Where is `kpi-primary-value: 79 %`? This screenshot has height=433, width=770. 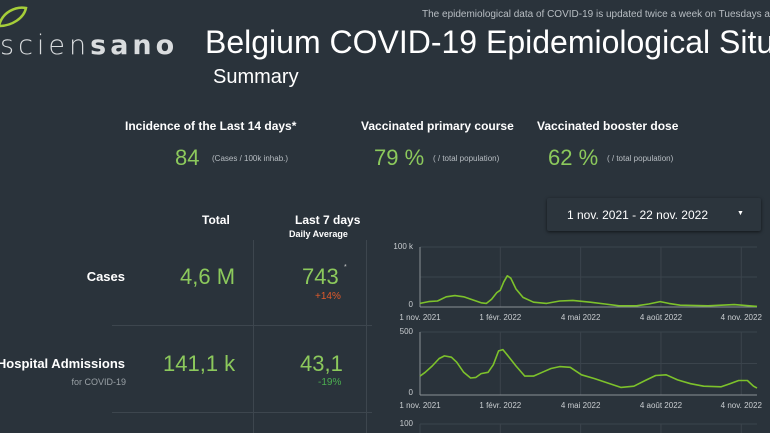
kpi-primary-value: 79 % is located at coordinates (399, 157).